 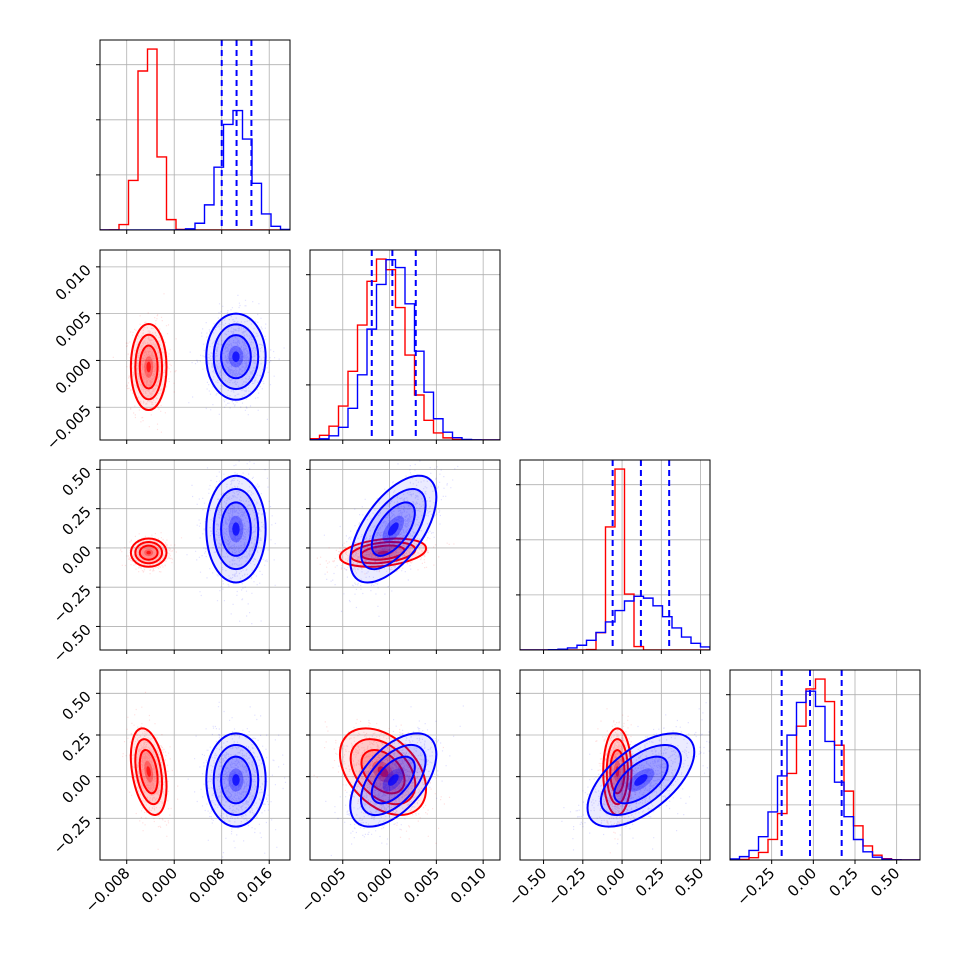 What do you see at coordinates (108, 890) in the screenshot?
I see `x-tick-label: −0.008` at bounding box center [108, 890].